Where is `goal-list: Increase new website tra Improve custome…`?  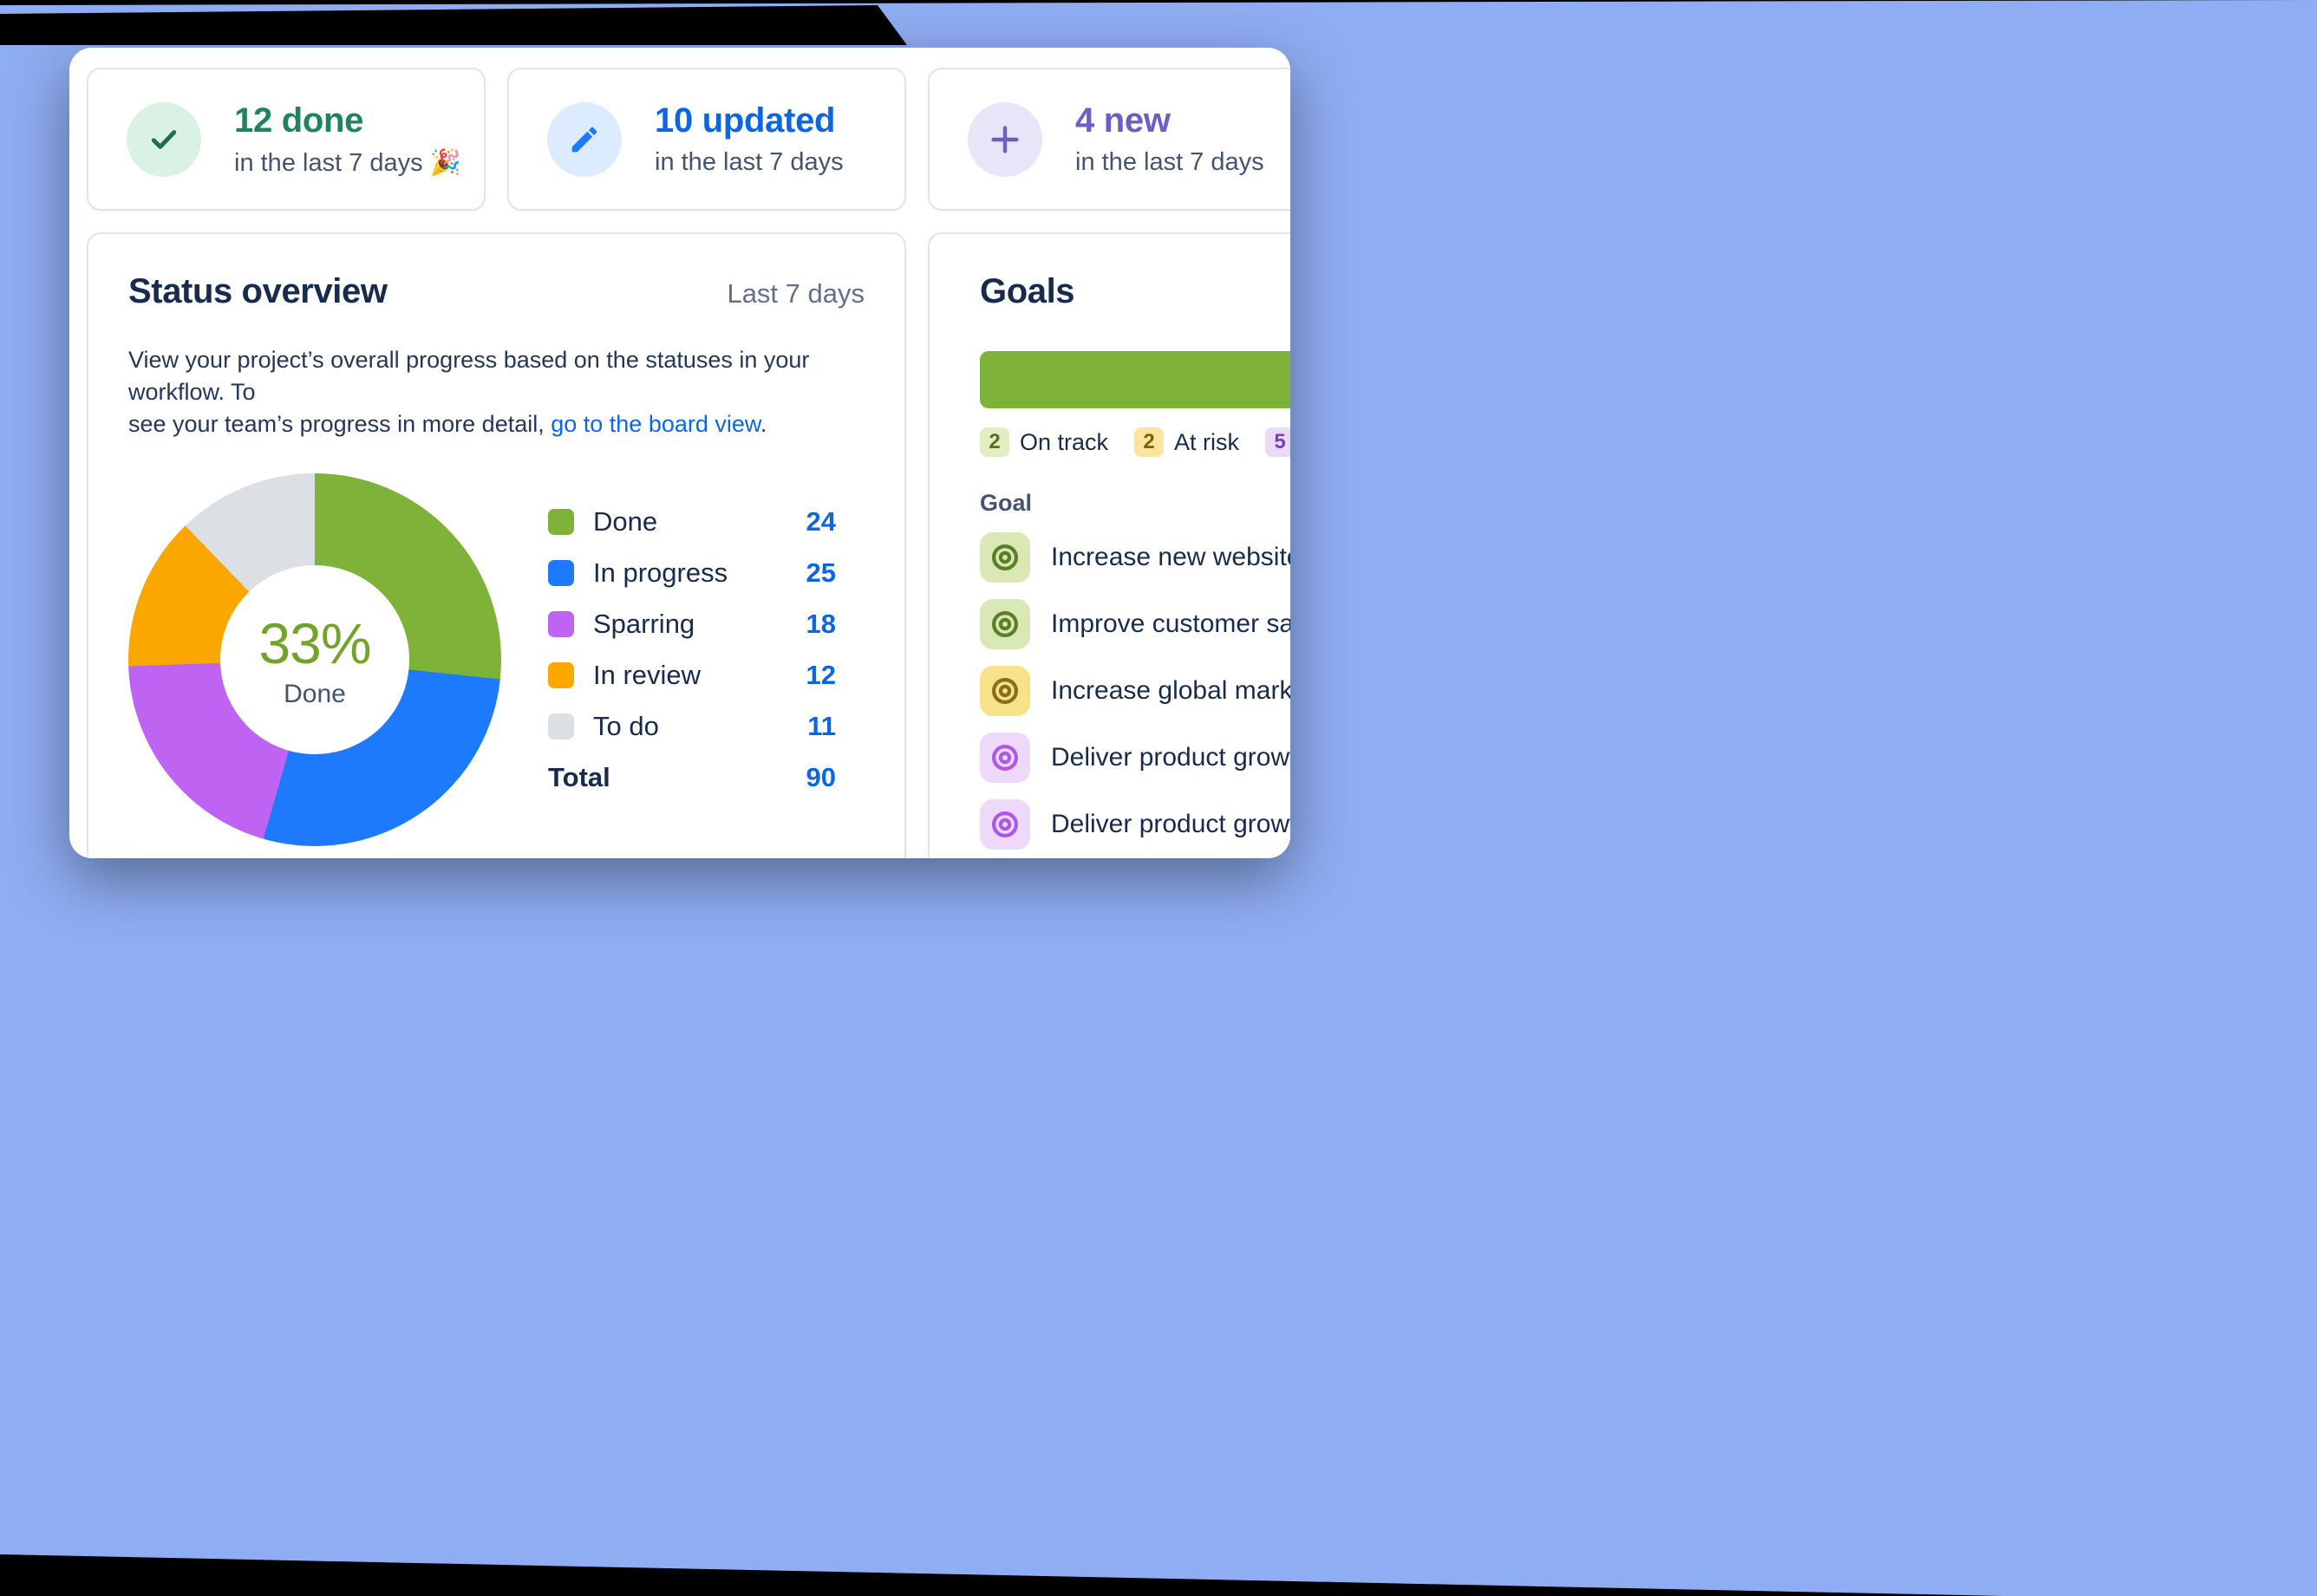
goal-list: Increase new website tra Improve custome… is located at coordinates (1135, 691).